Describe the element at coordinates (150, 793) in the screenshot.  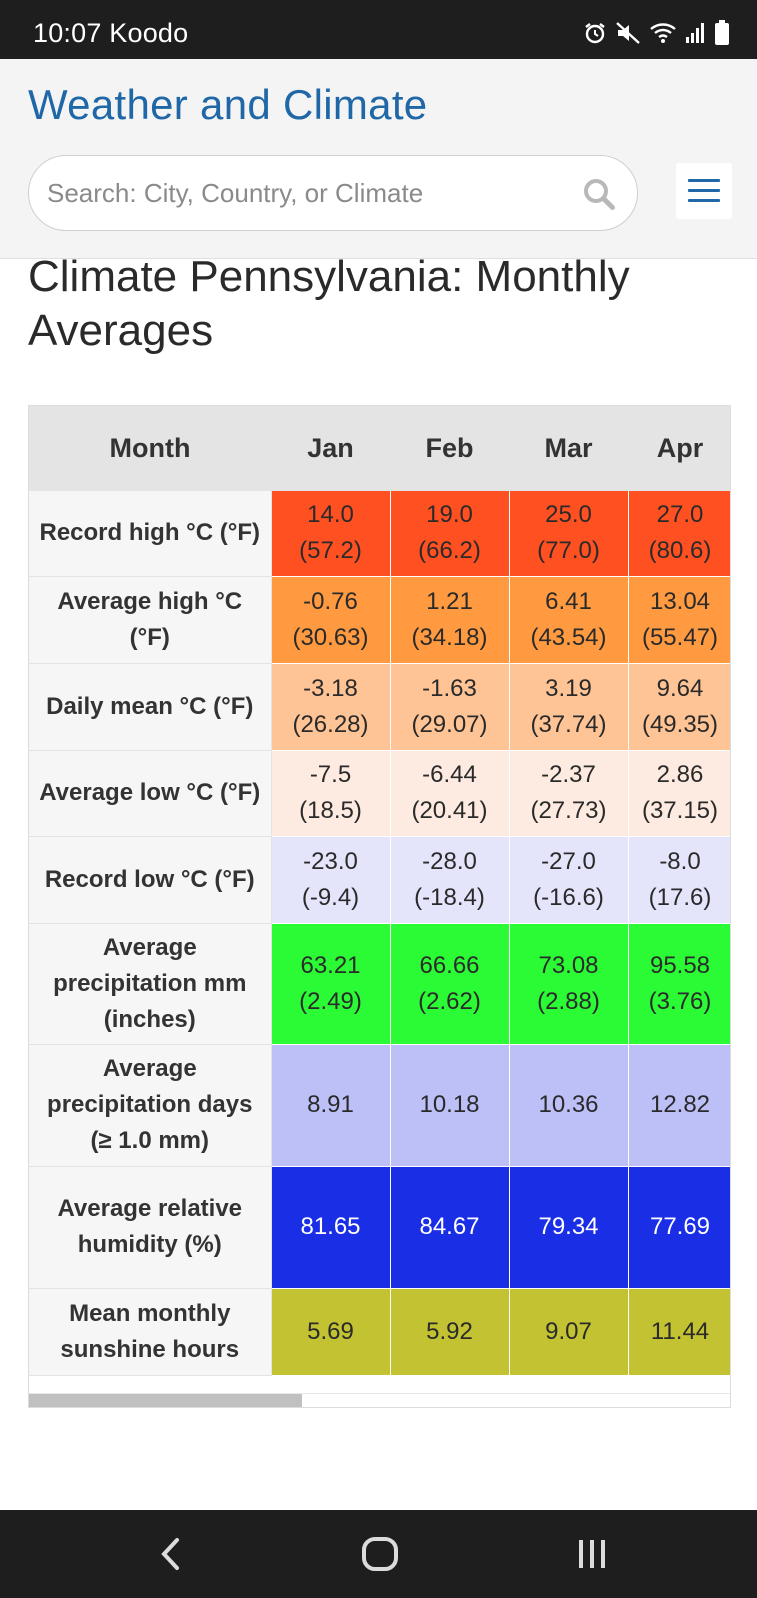
I see `row-label: Average low °C (°F)` at that location.